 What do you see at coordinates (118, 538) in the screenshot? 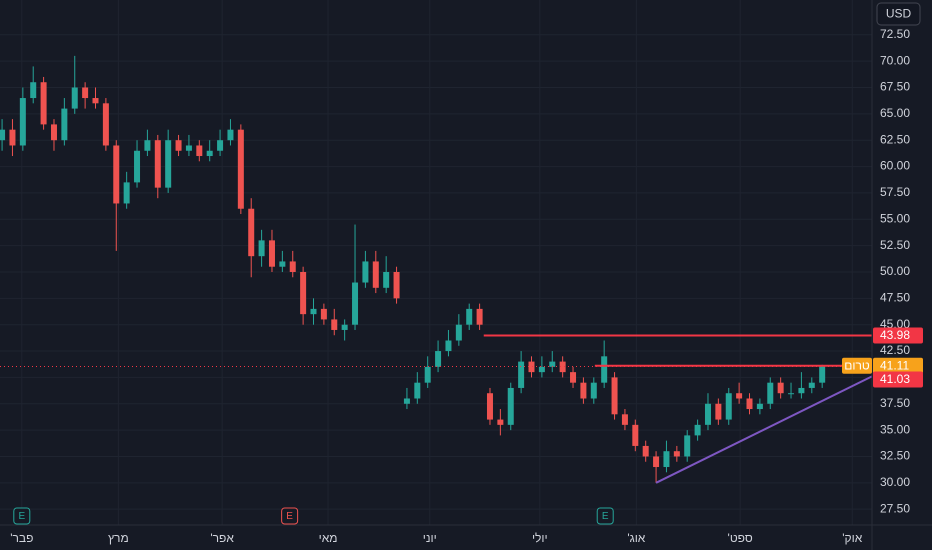
I see `x-tick-label: מרץ` at bounding box center [118, 538].